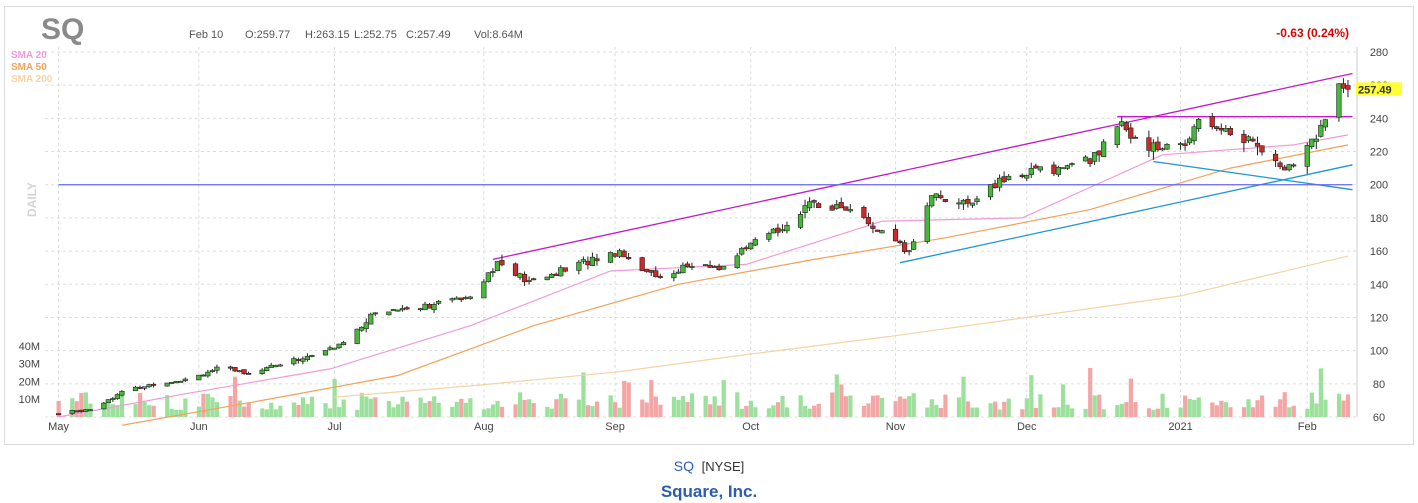 This screenshot has width=1418, height=503. I want to click on x-tick-label: Oct, so click(750, 427).